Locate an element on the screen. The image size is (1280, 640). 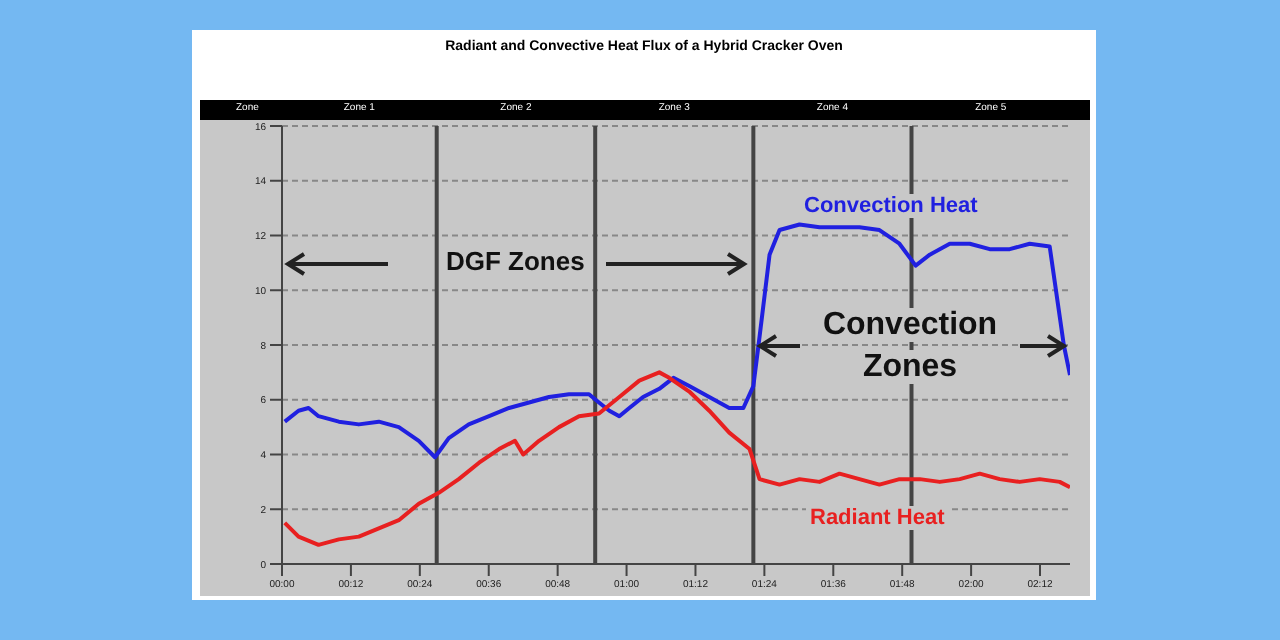
annotation: Convection Zones is located at coordinates (910, 346).